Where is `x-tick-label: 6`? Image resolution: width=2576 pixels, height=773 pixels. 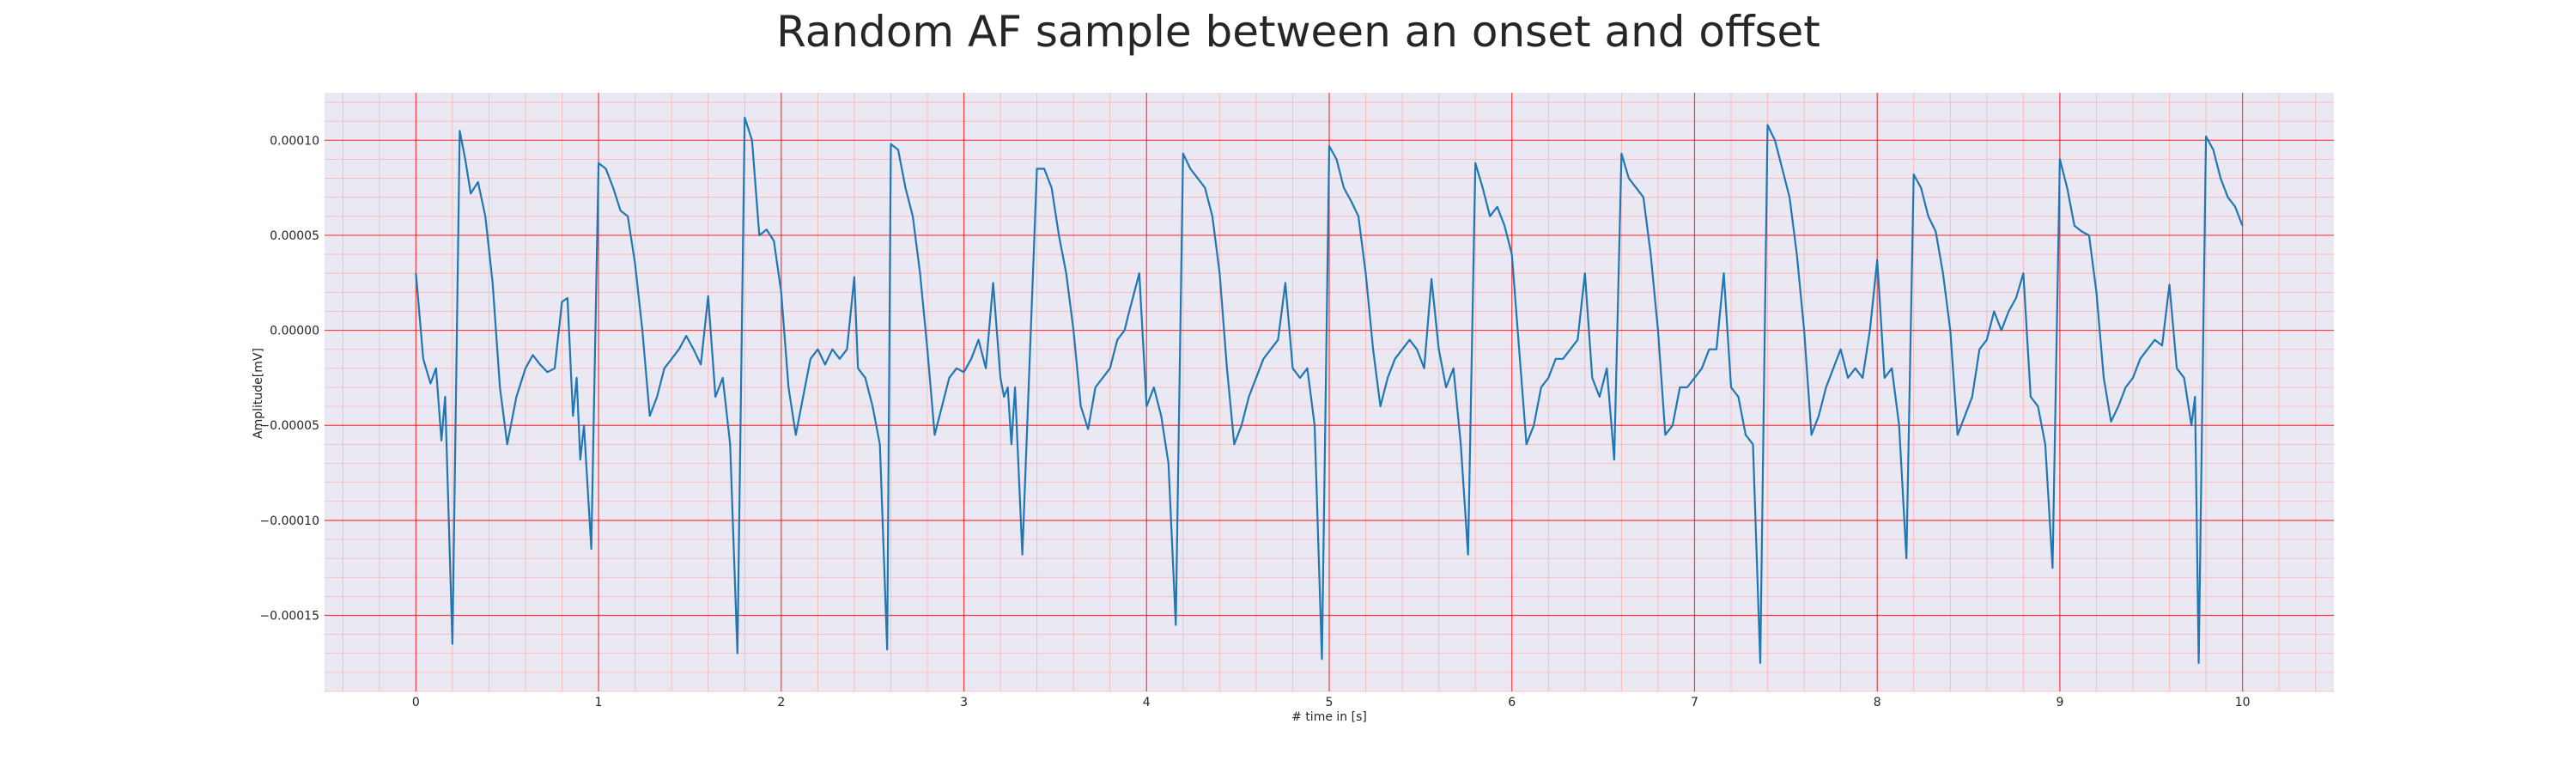
x-tick-label: 6 is located at coordinates (1512, 702).